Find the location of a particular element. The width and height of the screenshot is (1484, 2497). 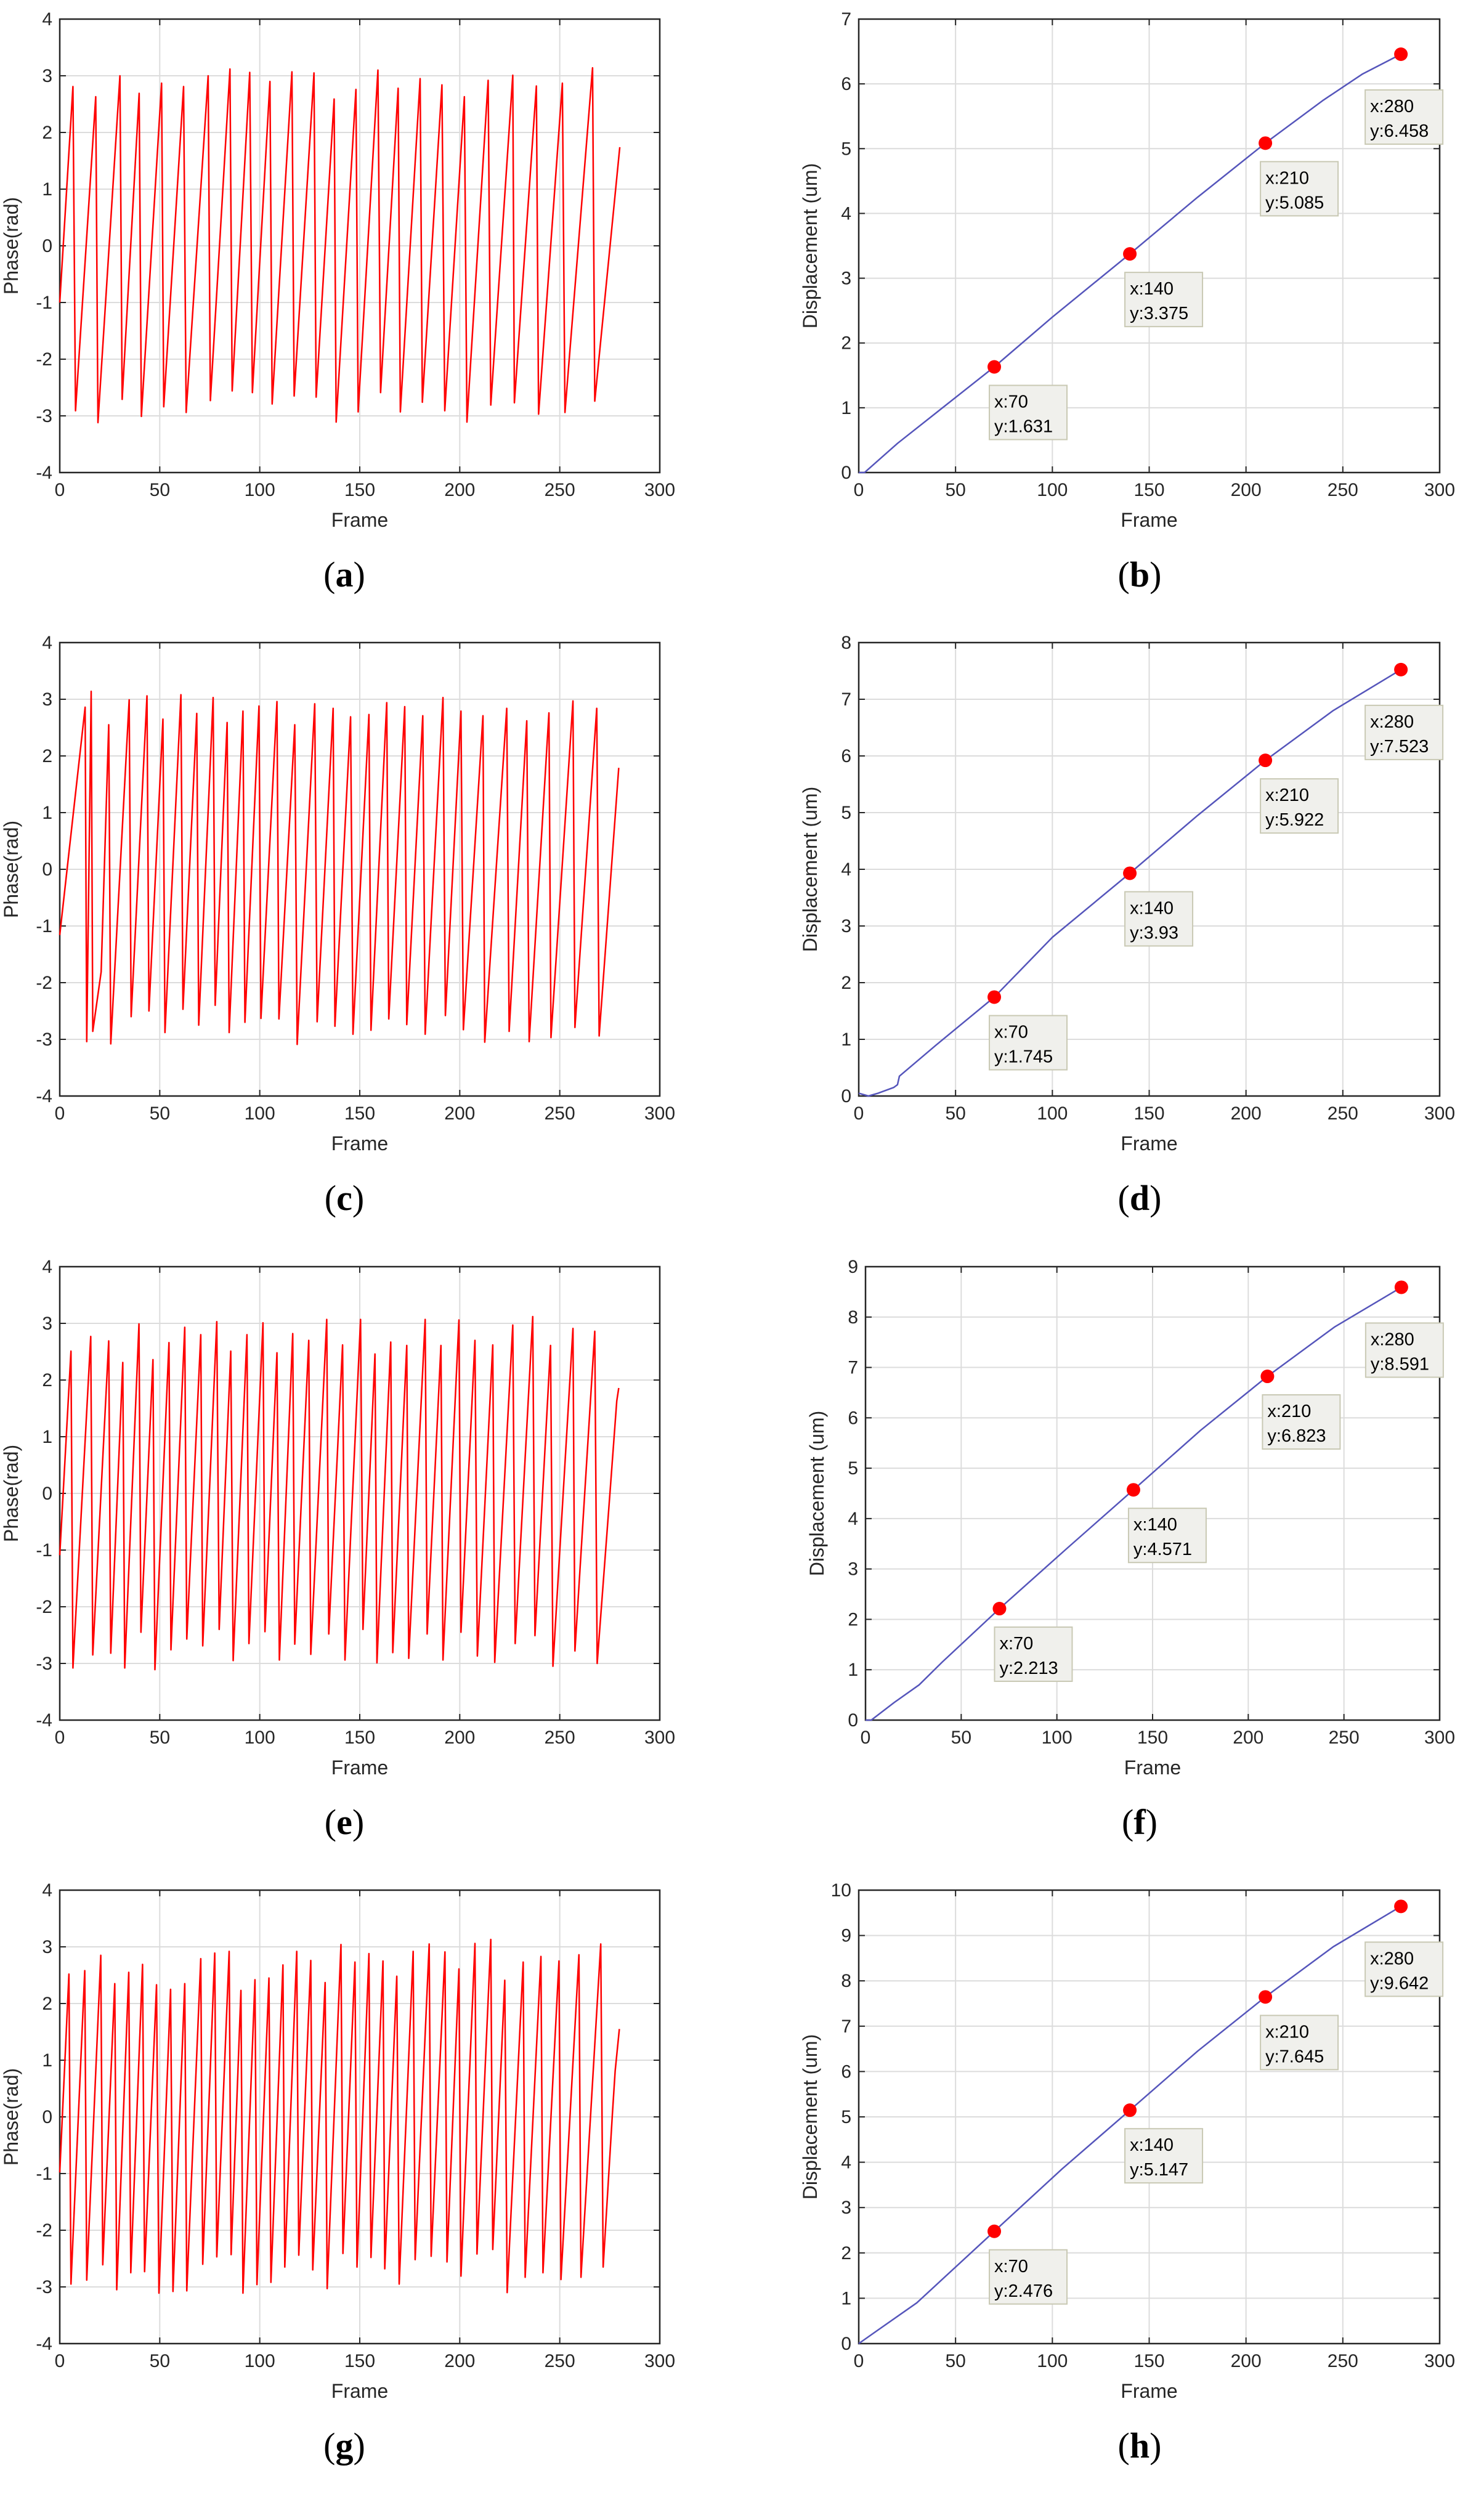

datatip-y: y:6.823 is located at coordinates (1296, 1436).